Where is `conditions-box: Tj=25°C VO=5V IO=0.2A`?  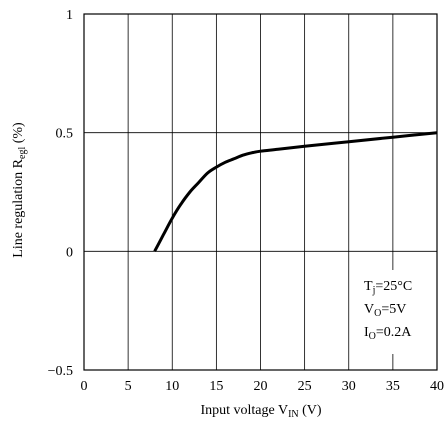 conditions-box: Tj=25°C VO=5V IO=0.2A is located at coordinates (388, 310).